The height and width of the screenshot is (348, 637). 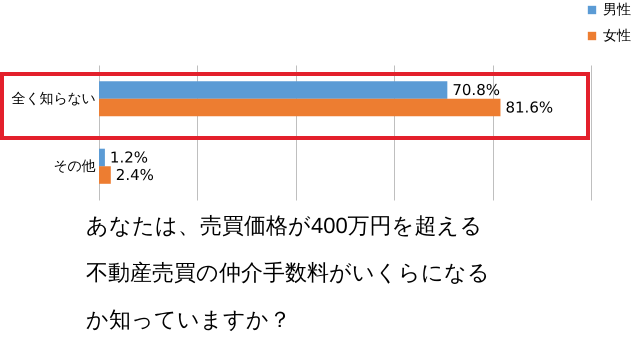 I want to click on legend-label: 女性, so click(x=617, y=36).